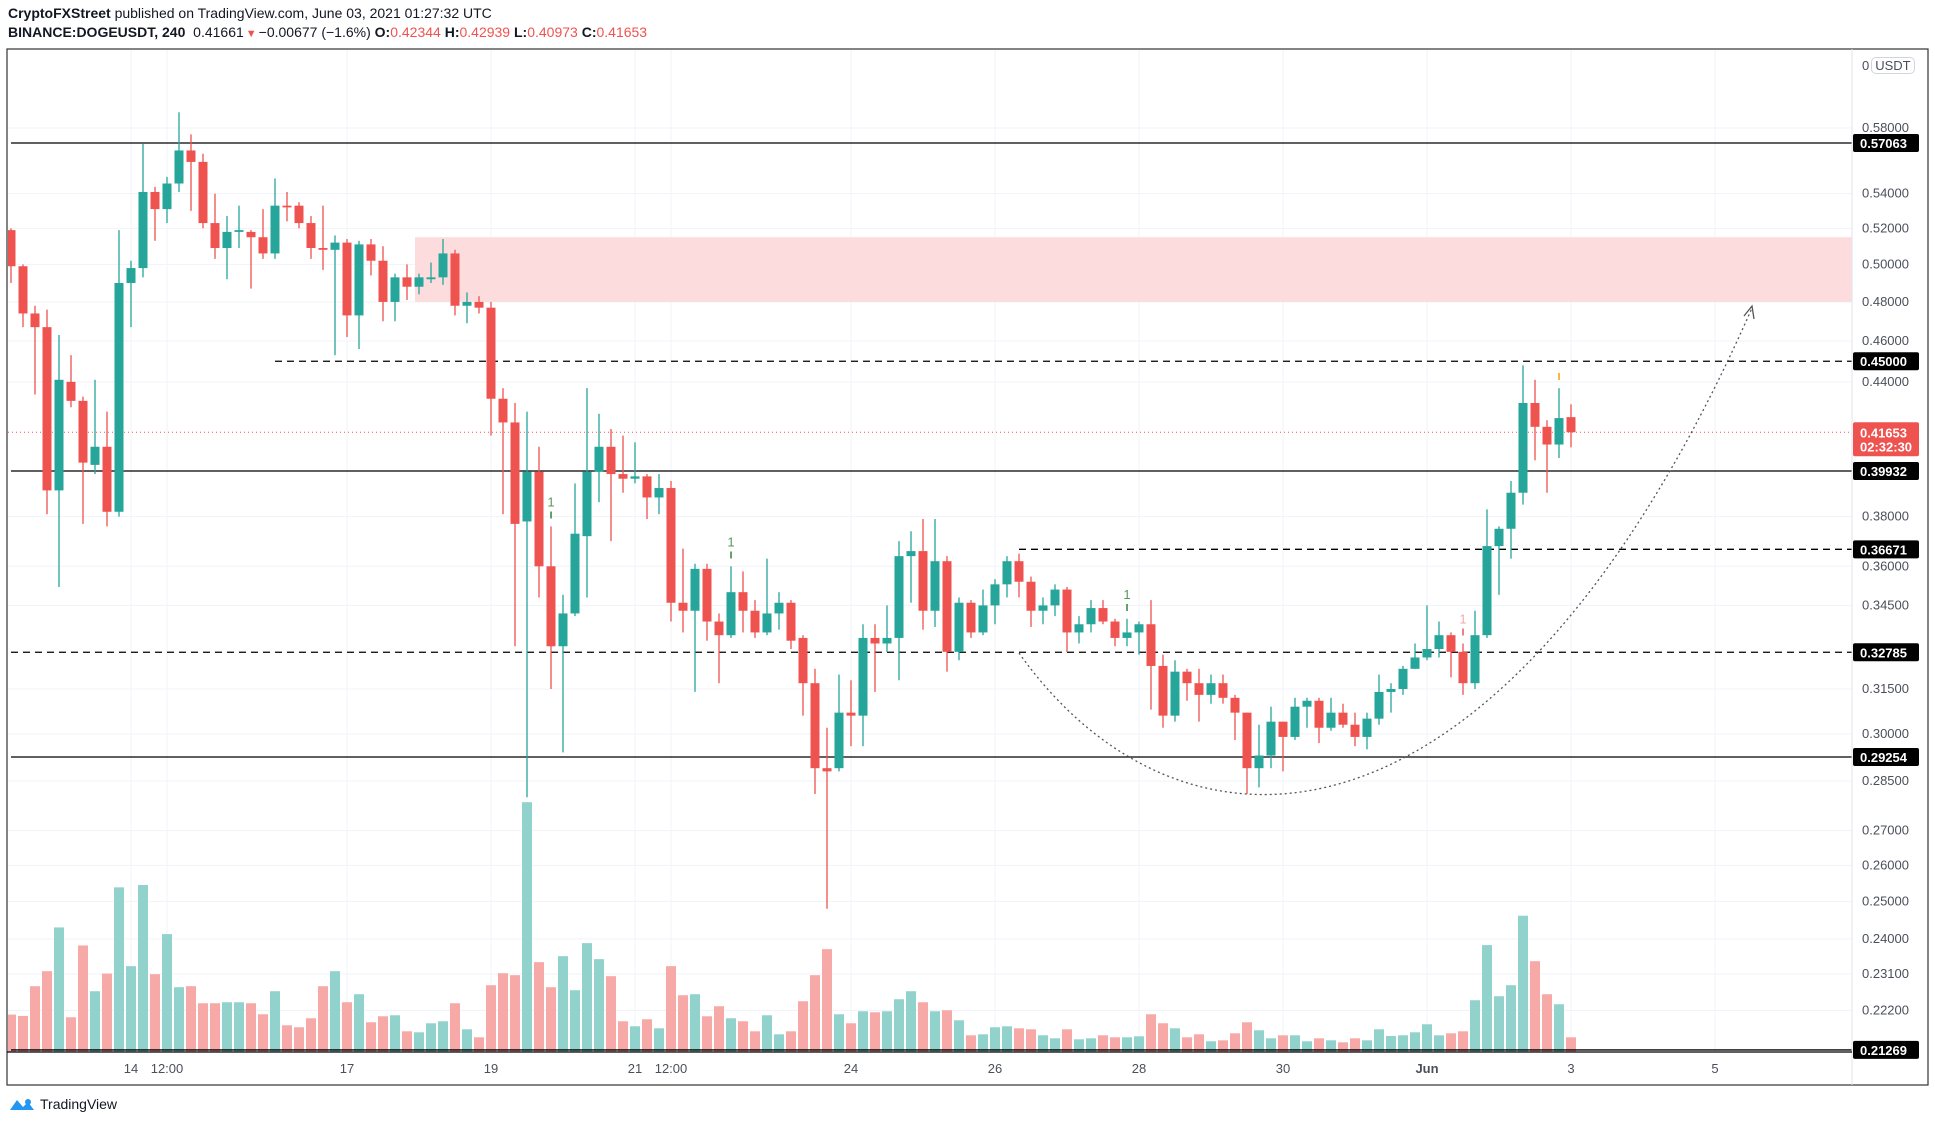 The width and height of the screenshot is (1935, 1126). What do you see at coordinates (1283, 1068) in the screenshot?
I see `time-tick-label: 30` at bounding box center [1283, 1068].